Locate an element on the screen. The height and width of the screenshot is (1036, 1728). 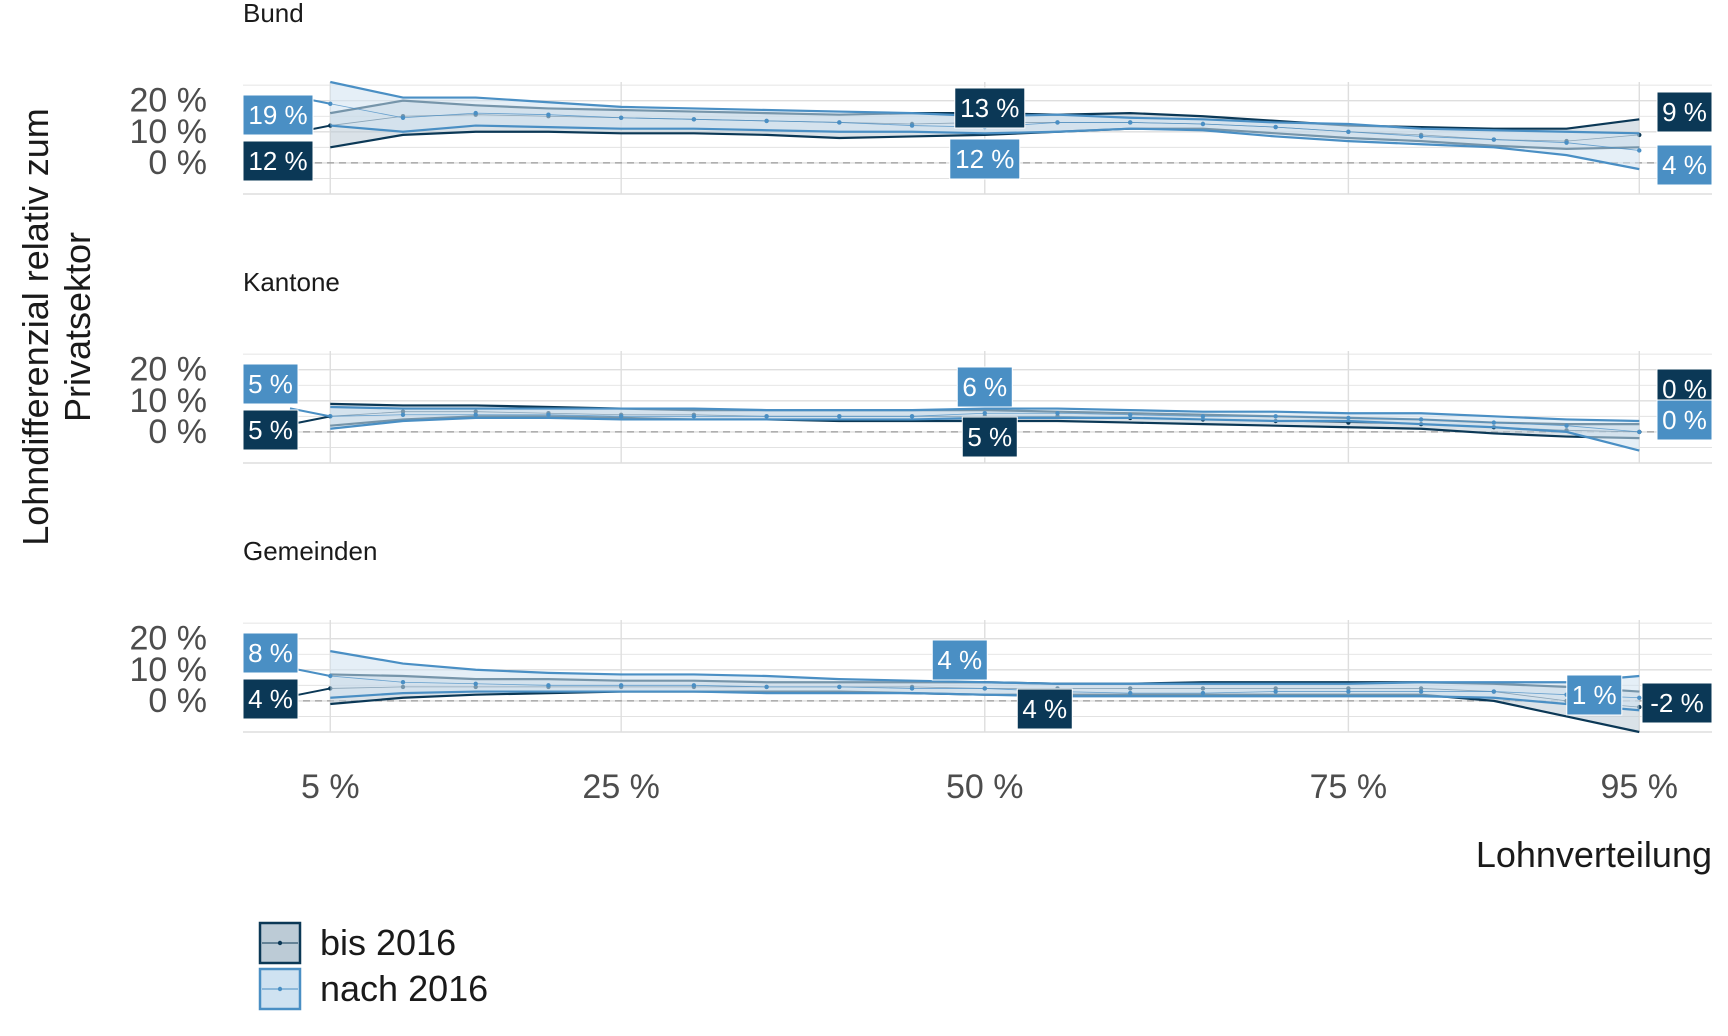
value-label-bis-start: 12 % is located at coordinates (277, 161).